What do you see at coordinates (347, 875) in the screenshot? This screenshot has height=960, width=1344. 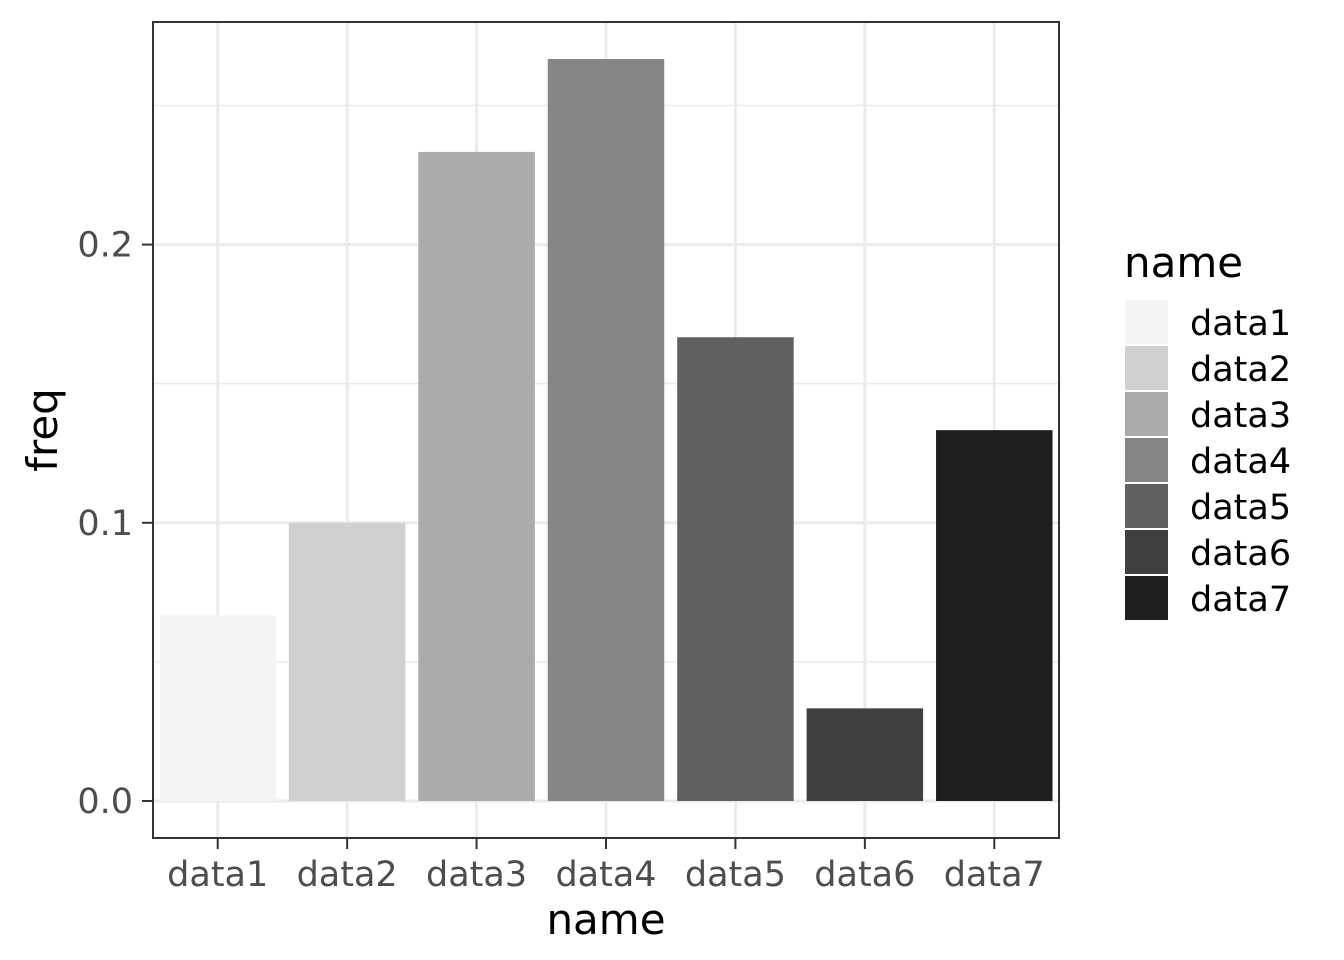 I see `x-tick-label: data2` at bounding box center [347, 875].